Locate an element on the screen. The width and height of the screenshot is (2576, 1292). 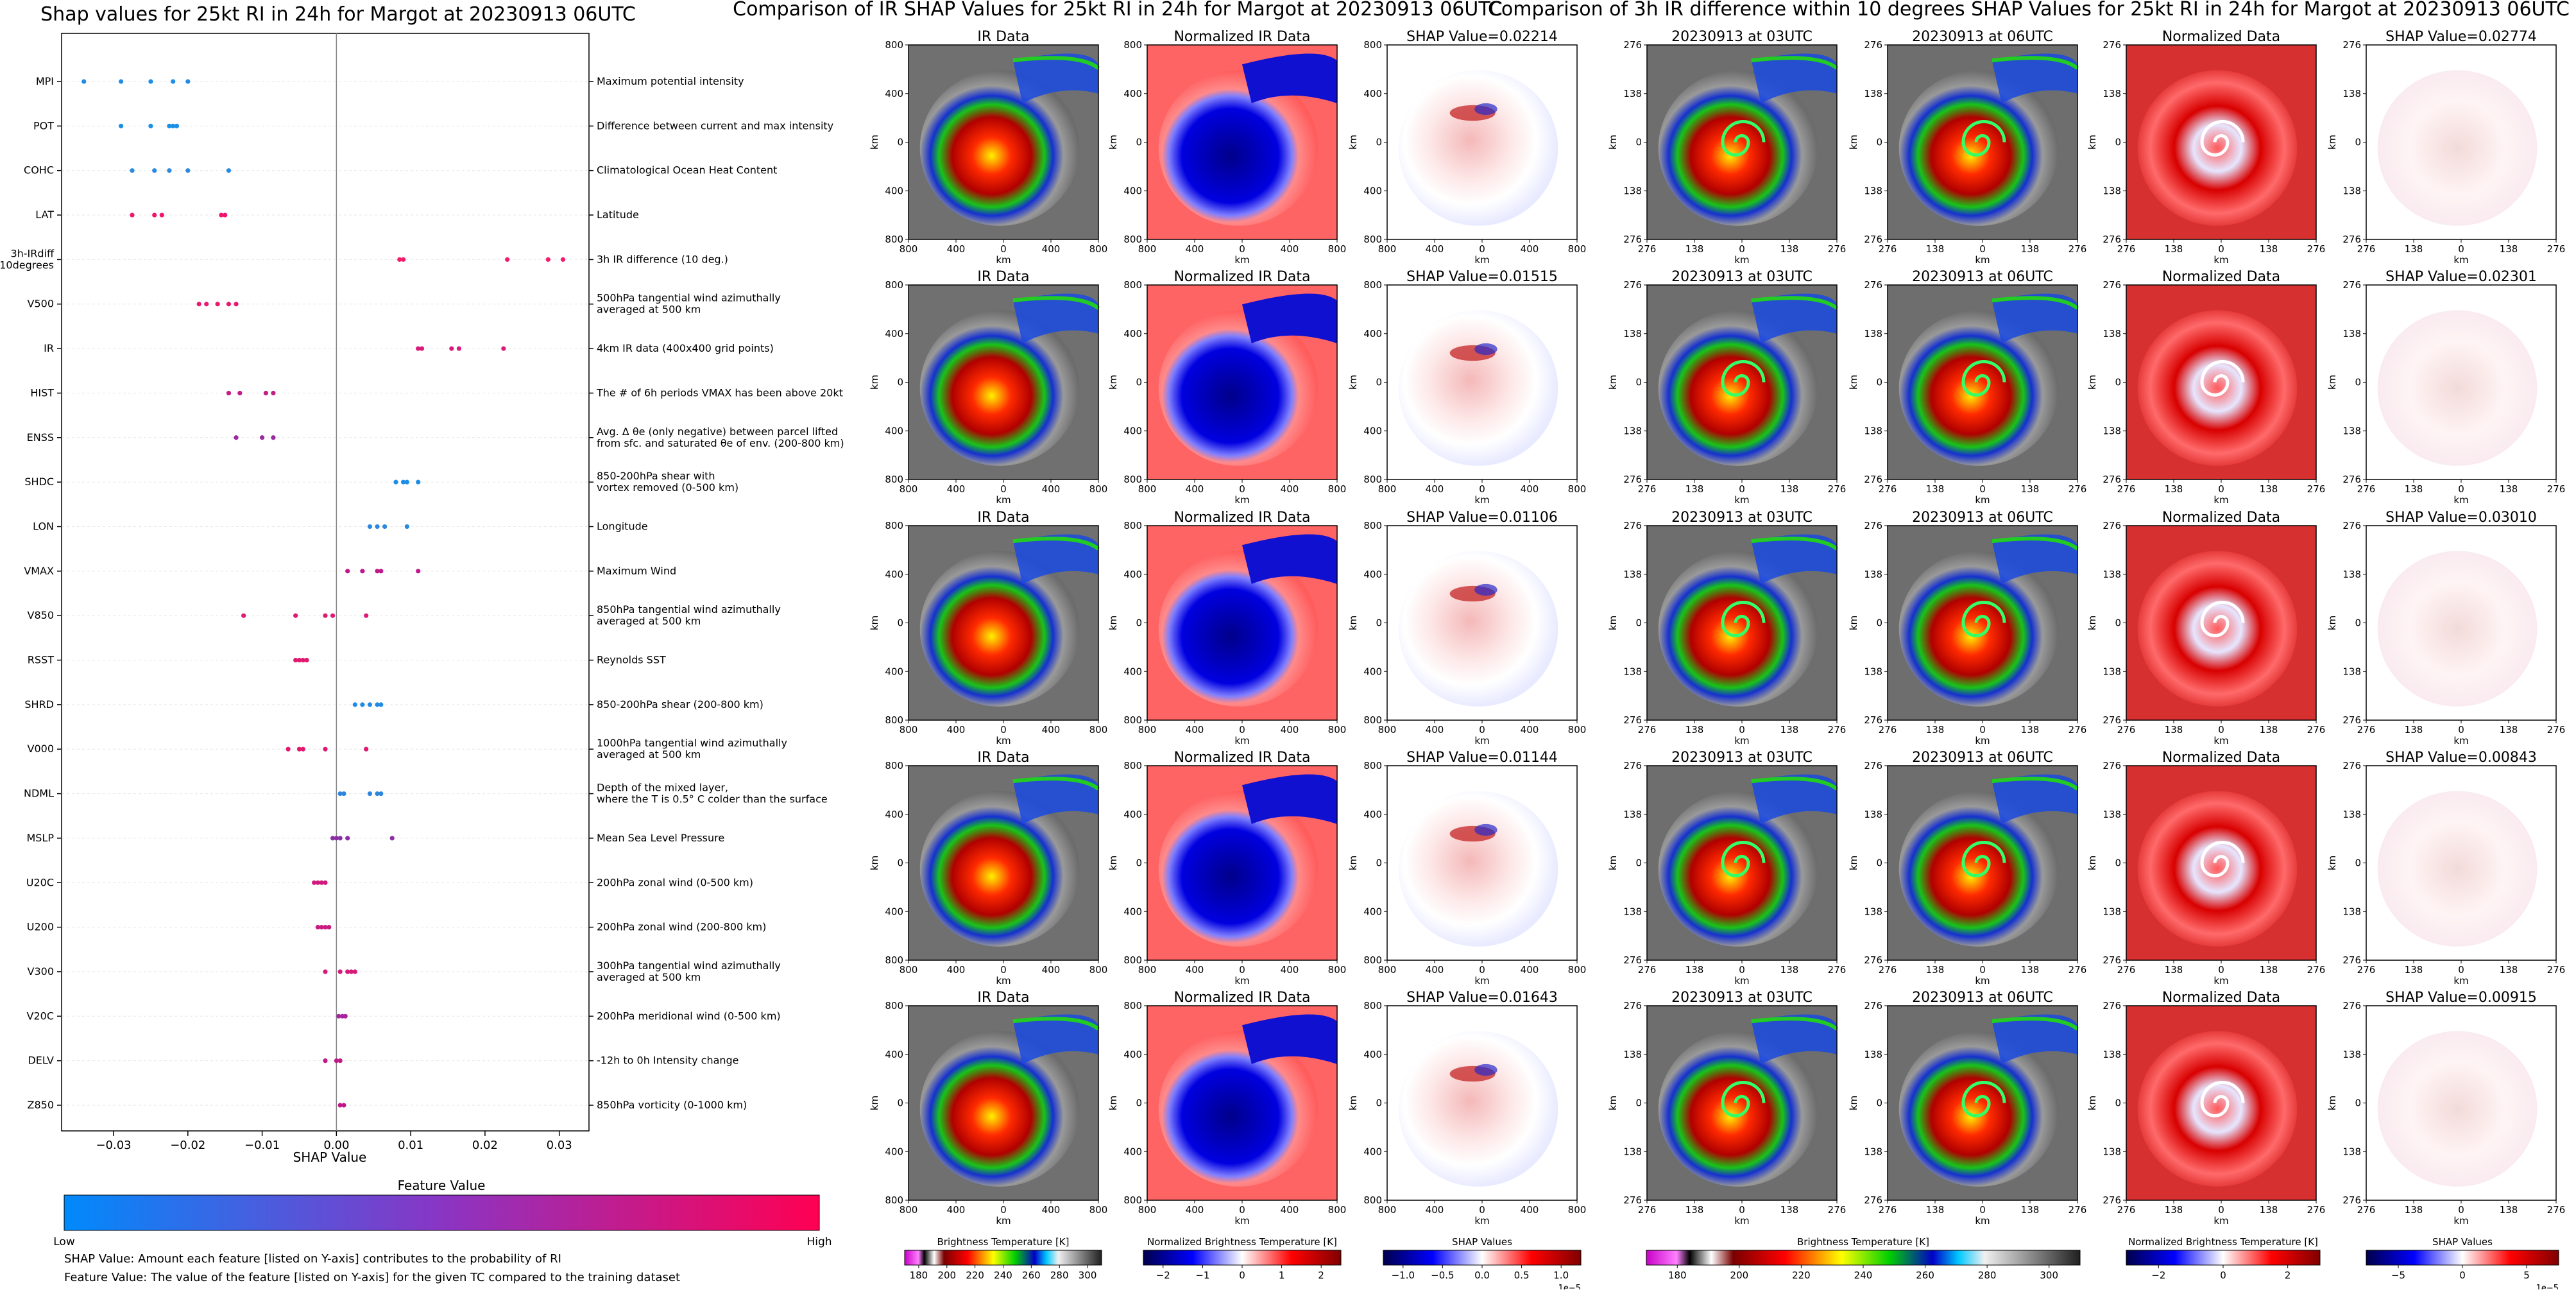
eye-spiral is located at coordinates (2222, 378).